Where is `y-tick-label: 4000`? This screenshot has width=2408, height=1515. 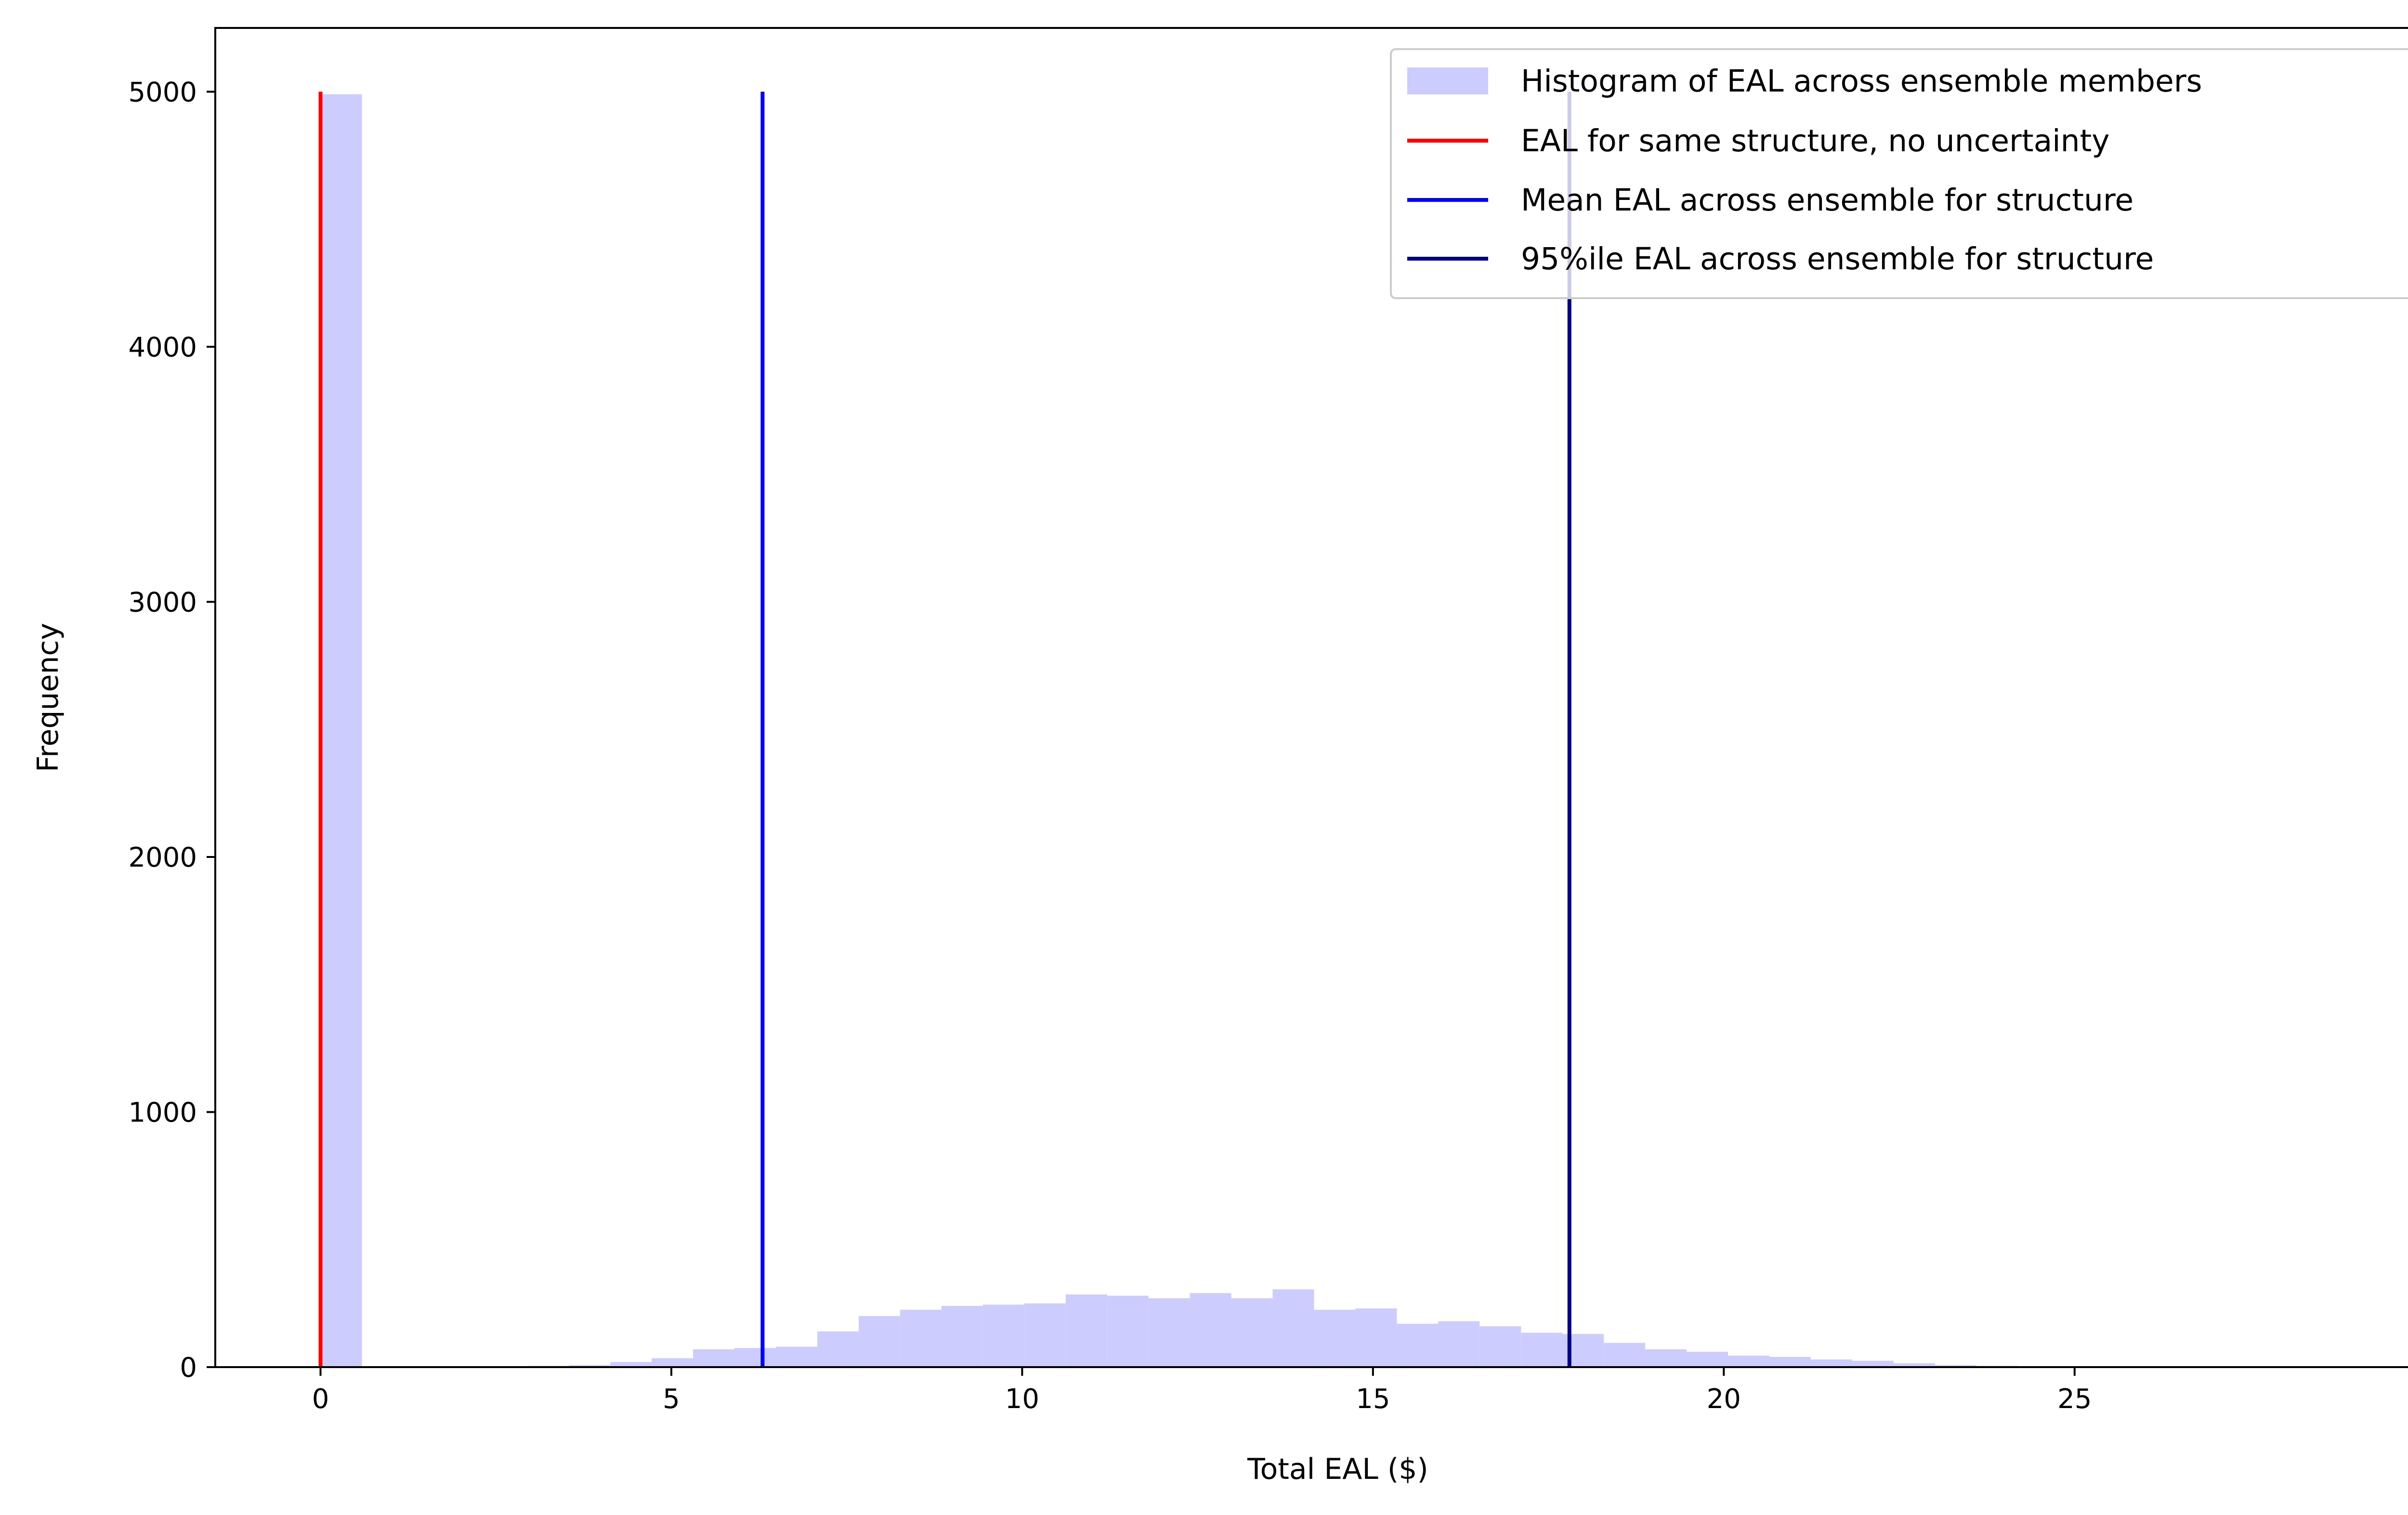
y-tick-label: 4000 is located at coordinates (162, 347).